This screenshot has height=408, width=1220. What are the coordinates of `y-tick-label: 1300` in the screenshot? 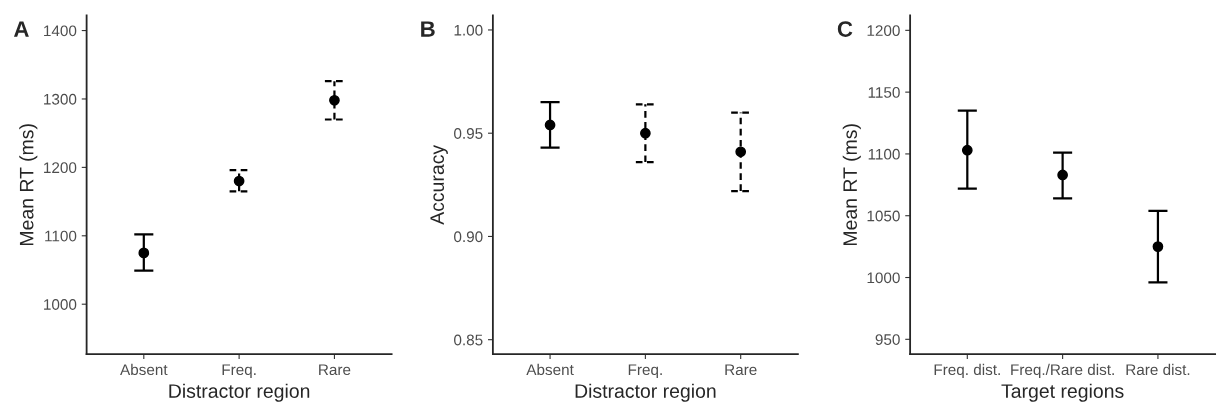 It's located at (60, 99).